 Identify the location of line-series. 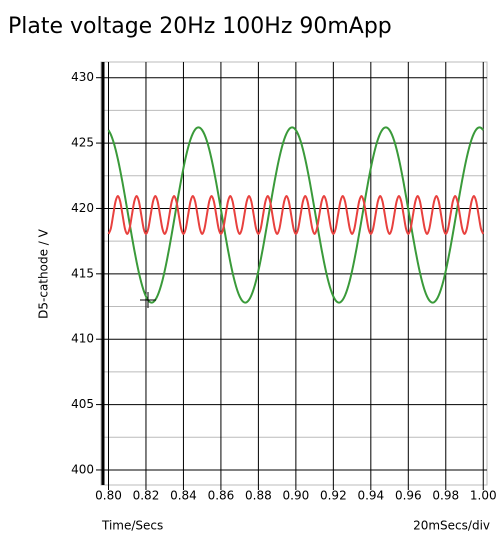
(296, 215).